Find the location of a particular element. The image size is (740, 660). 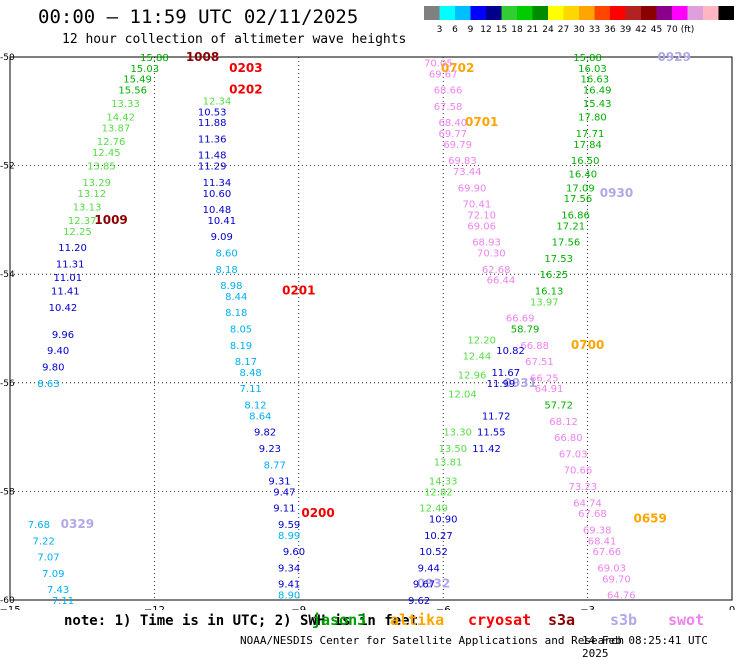

wave-height-point: 11.36 is located at coordinates (212, 139).